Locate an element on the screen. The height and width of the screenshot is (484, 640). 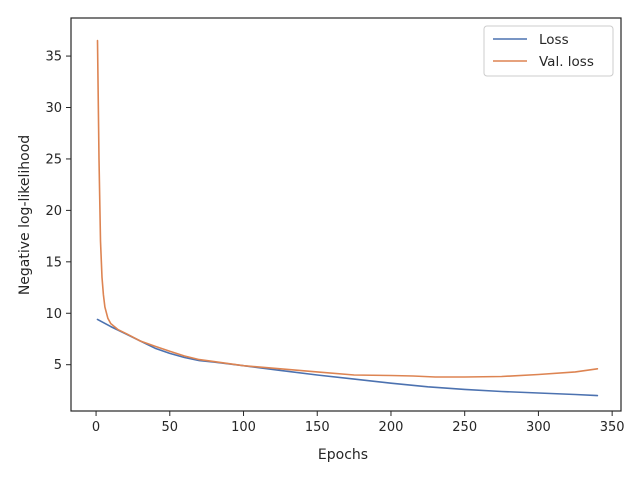
x-axis-label: Epochs is located at coordinates (343, 455).